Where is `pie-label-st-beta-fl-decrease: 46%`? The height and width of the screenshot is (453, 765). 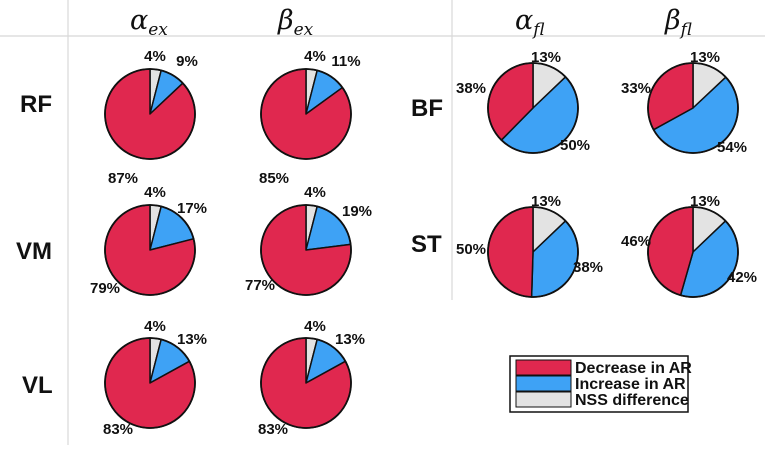 pie-label-st-beta-fl-decrease: 46% is located at coordinates (636, 241).